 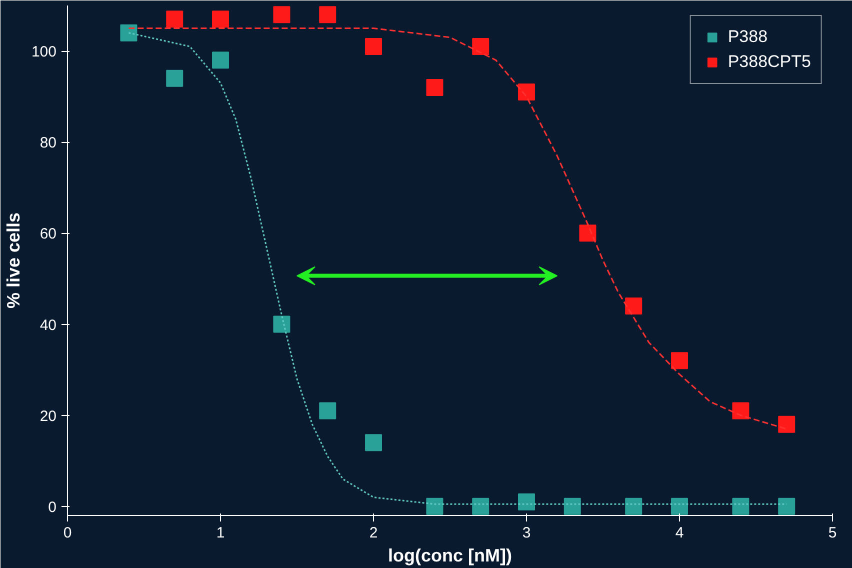 What do you see at coordinates (220, 533) in the screenshot?
I see `x-tick-label: 1` at bounding box center [220, 533].